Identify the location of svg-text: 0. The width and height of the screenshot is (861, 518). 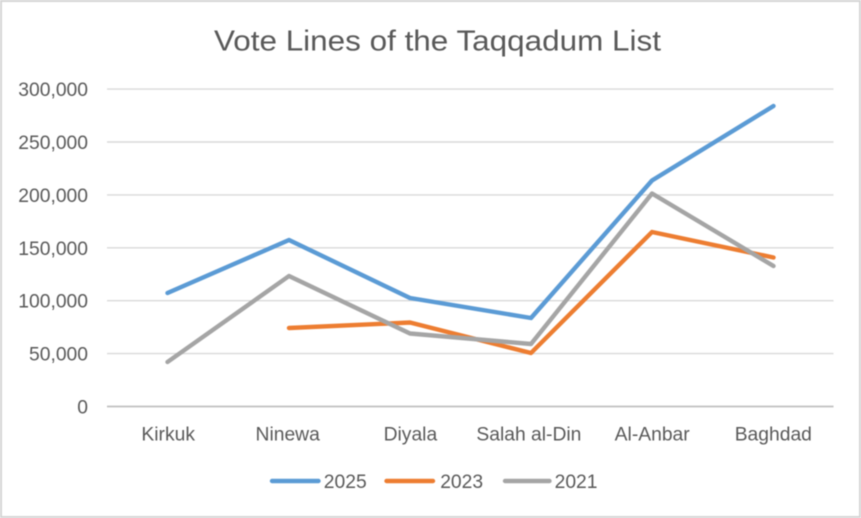
(82, 408).